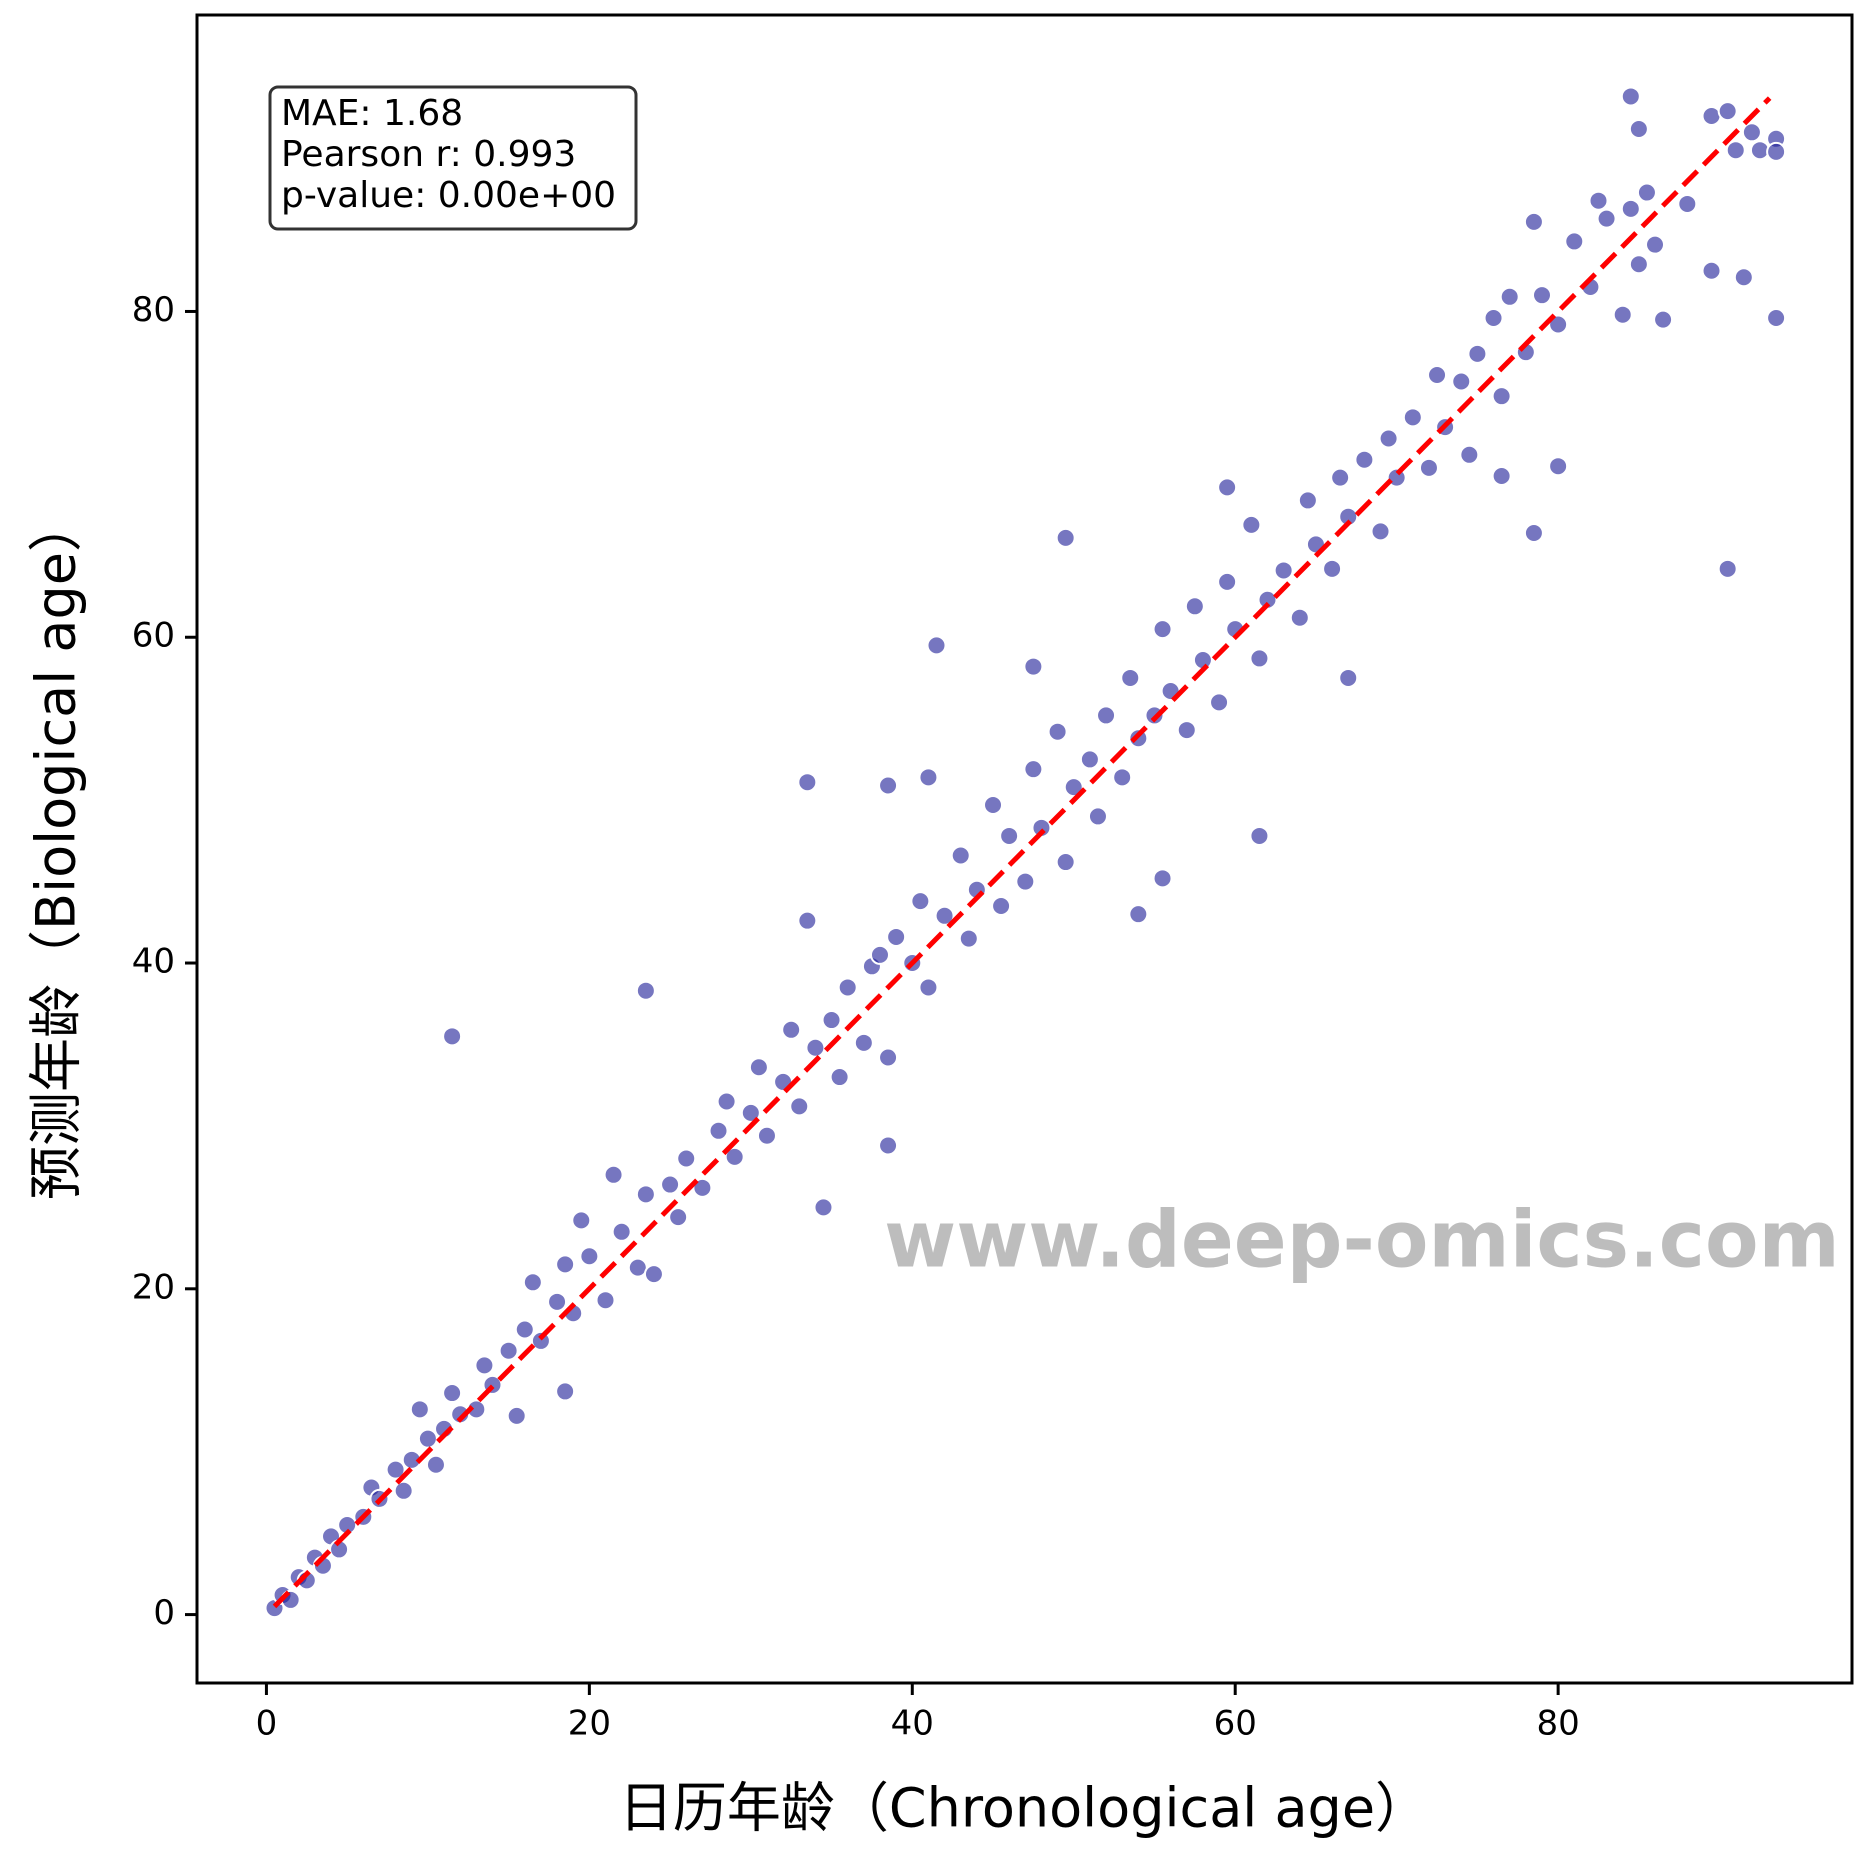 The width and height of the screenshot is (1870, 1865). Describe the element at coordinates (428, 154) in the screenshot. I see `annotation-line: Pearson r: 0.993` at that location.